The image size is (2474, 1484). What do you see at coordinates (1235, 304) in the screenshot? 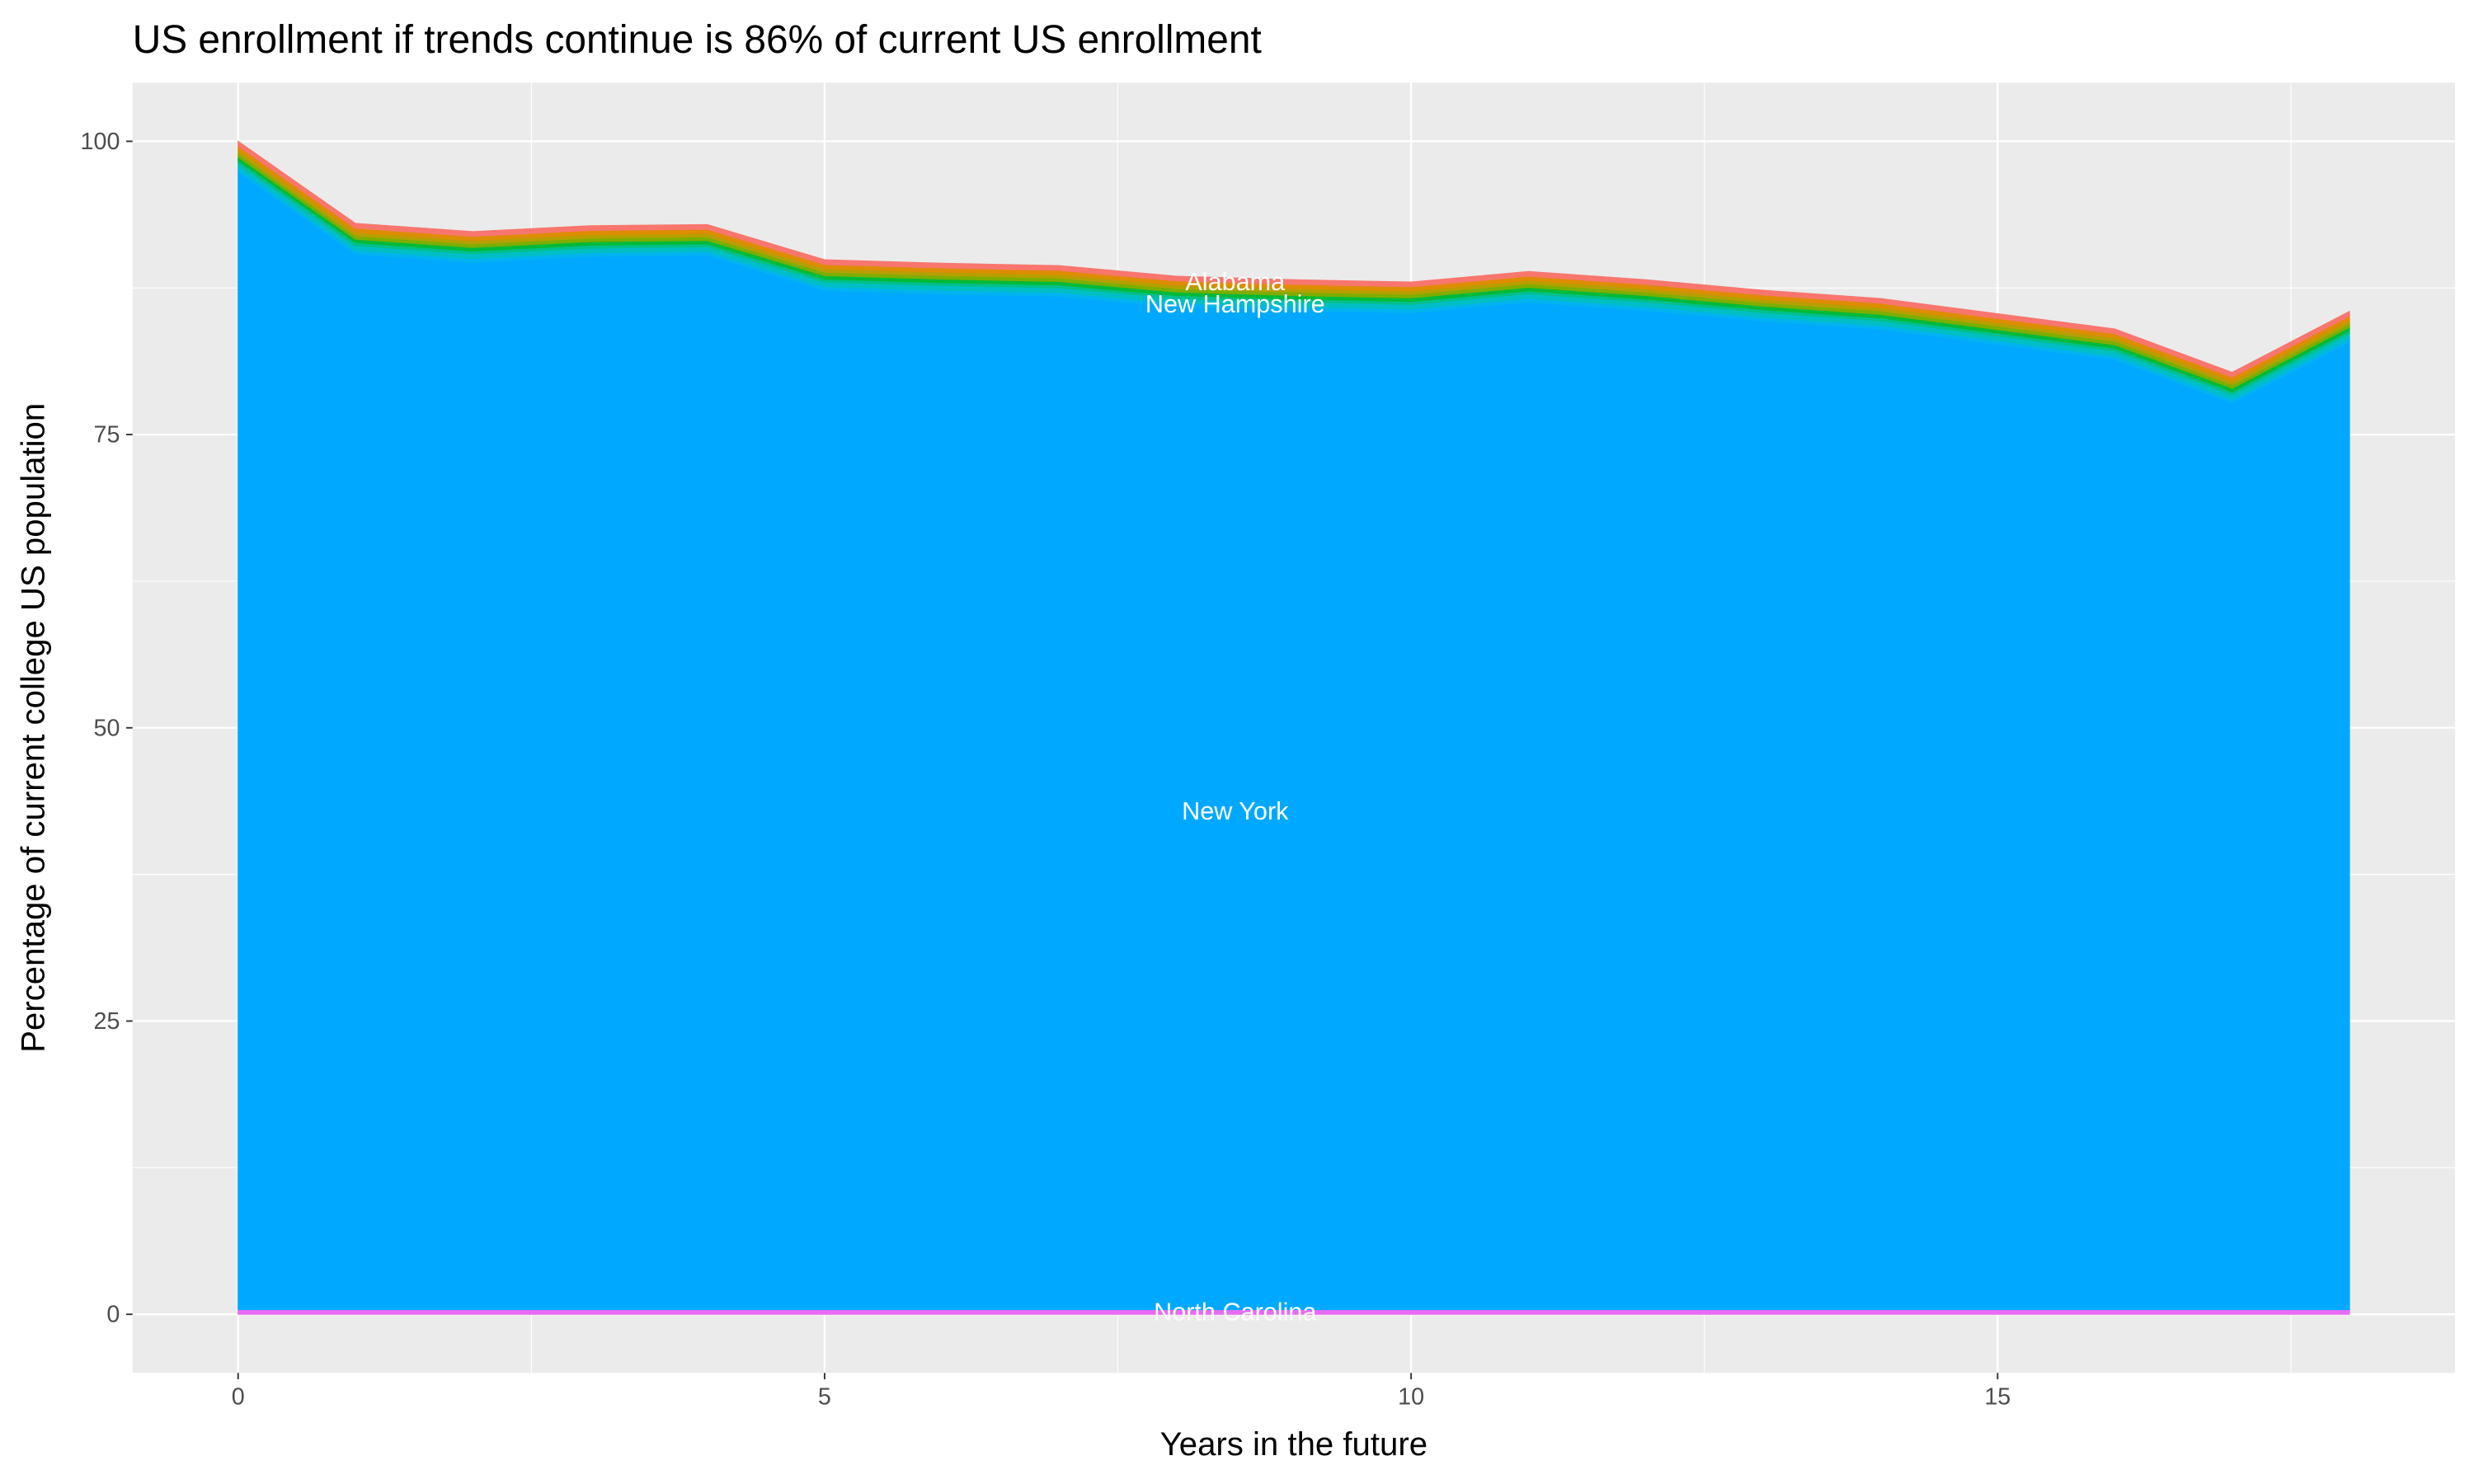
I see `series-label: New Hampshire` at bounding box center [1235, 304].